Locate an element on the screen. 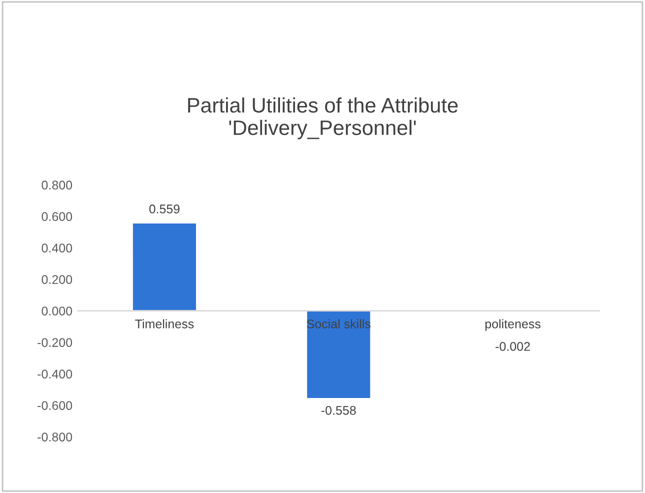 This screenshot has width=645, height=493. x-tick-label: politeness is located at coordinates (512, 325).